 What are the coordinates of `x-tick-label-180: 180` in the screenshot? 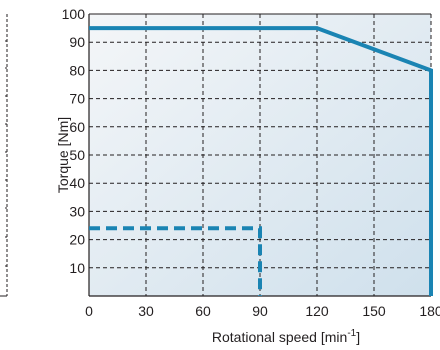 It's located at (429, 311).